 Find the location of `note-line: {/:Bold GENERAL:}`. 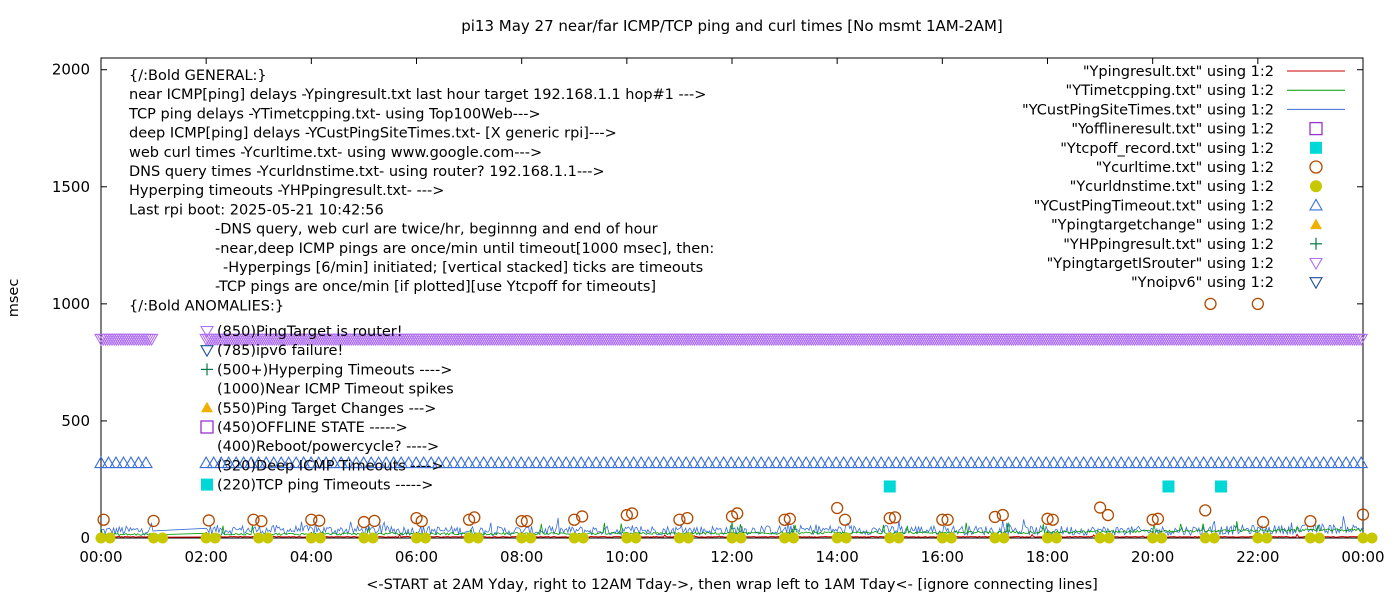

note-line: {/:Bold GENERAL:} is located at coordinates (198, 76).